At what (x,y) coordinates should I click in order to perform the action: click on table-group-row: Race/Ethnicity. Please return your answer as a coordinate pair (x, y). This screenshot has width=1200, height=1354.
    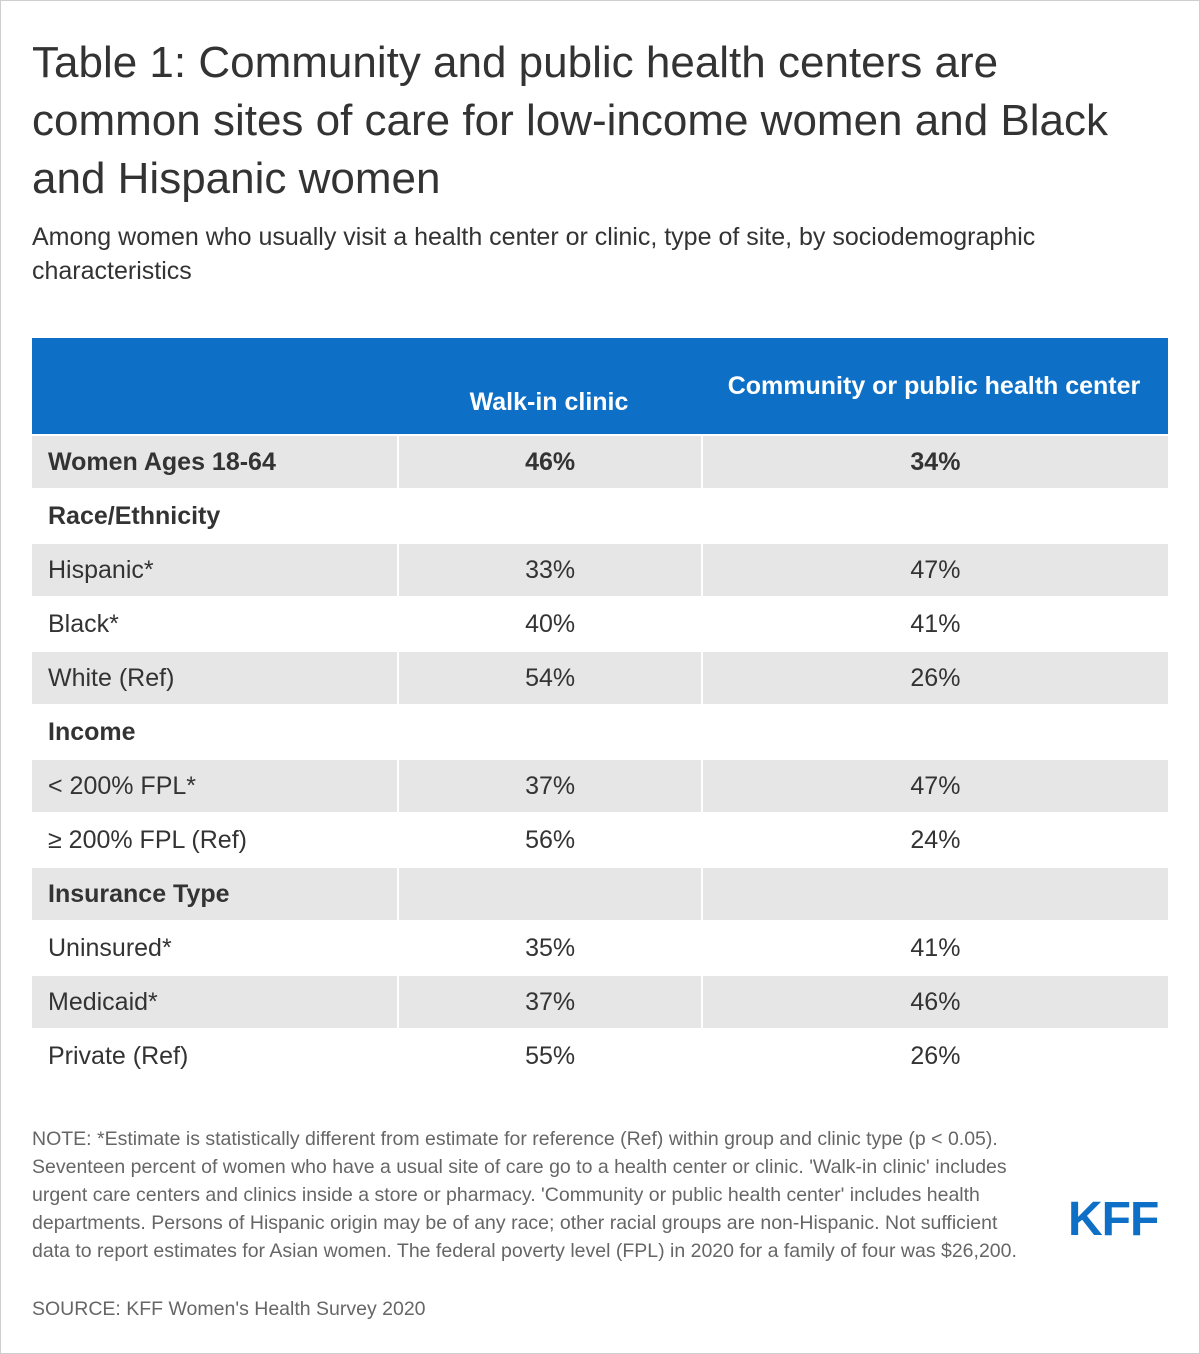
    Looking at the image, I should click on (600, 516).